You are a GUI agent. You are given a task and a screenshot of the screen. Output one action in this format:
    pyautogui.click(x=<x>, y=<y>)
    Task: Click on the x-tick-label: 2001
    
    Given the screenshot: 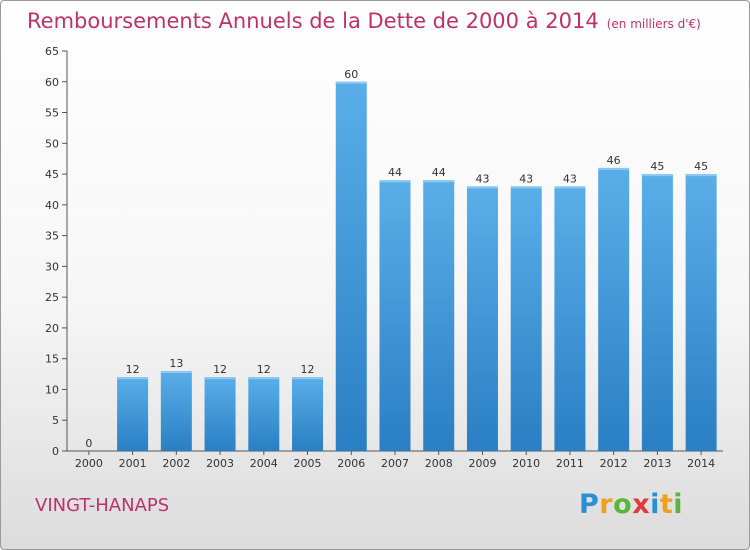 What is the action you would take?
    pyautogui.click(x=133, y=463)
    